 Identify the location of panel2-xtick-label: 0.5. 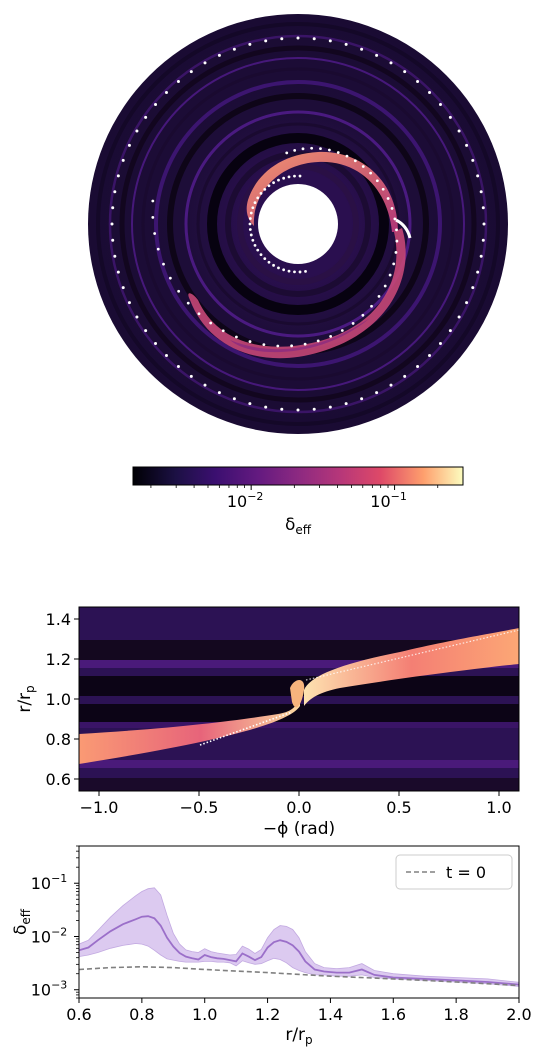
(398, 807).